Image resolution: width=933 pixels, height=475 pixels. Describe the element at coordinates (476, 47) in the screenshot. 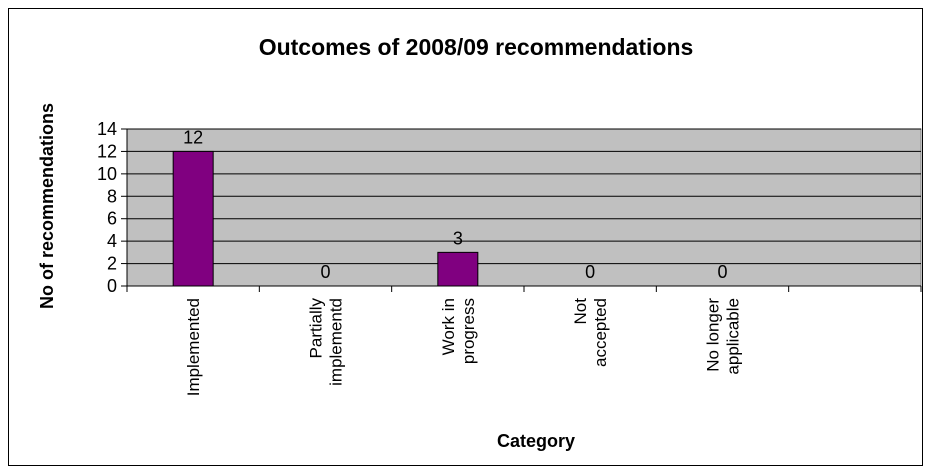

I see `chart-title: Outcomes of 2008/09 recommendations` at that location.